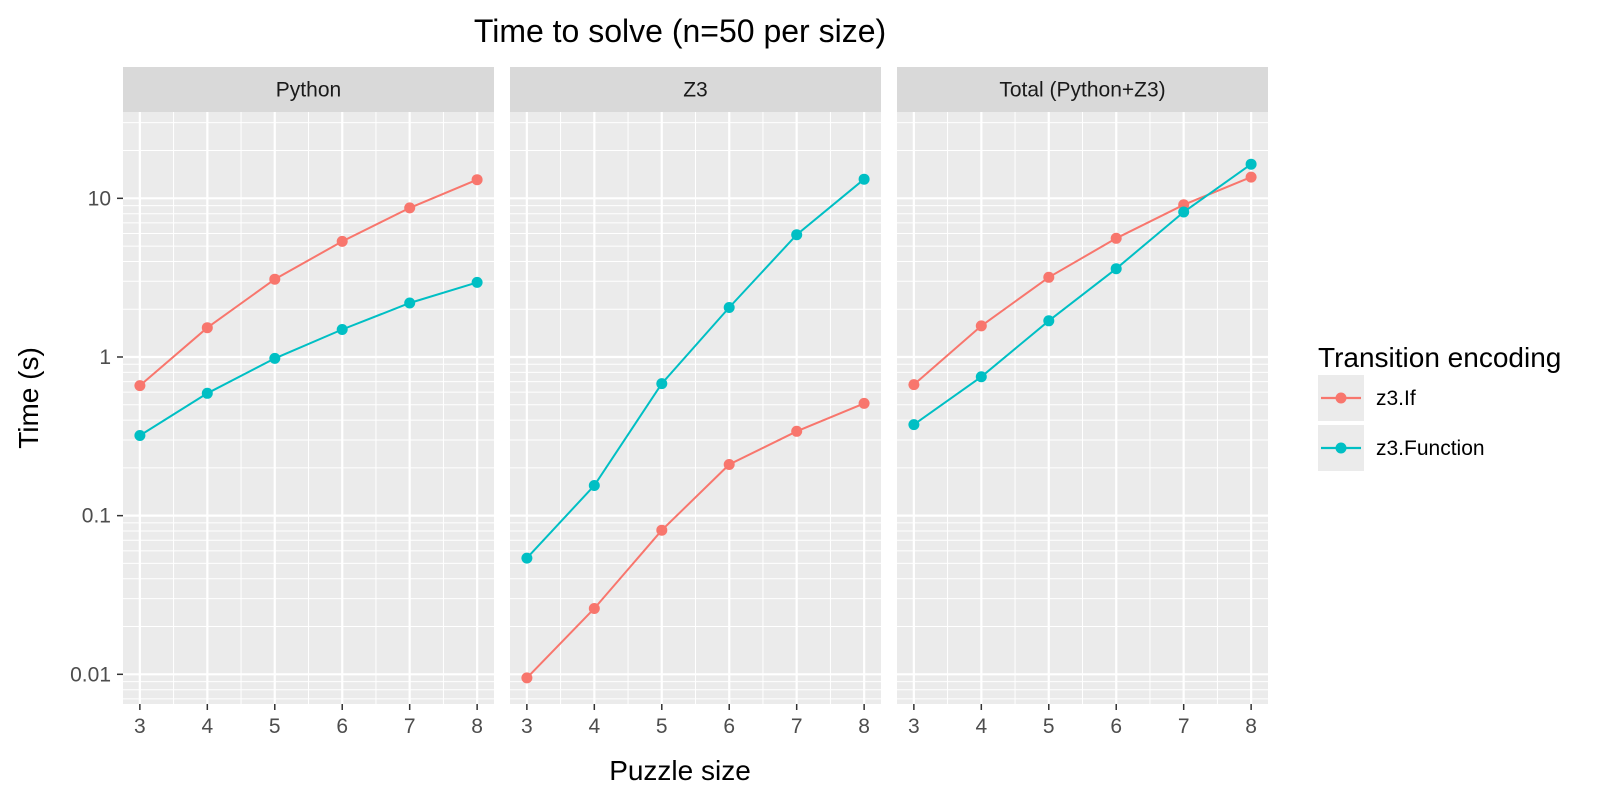 This screenshot has height=800, width=1600. I want to click on y-tick-label: 10, so click(99, 198).